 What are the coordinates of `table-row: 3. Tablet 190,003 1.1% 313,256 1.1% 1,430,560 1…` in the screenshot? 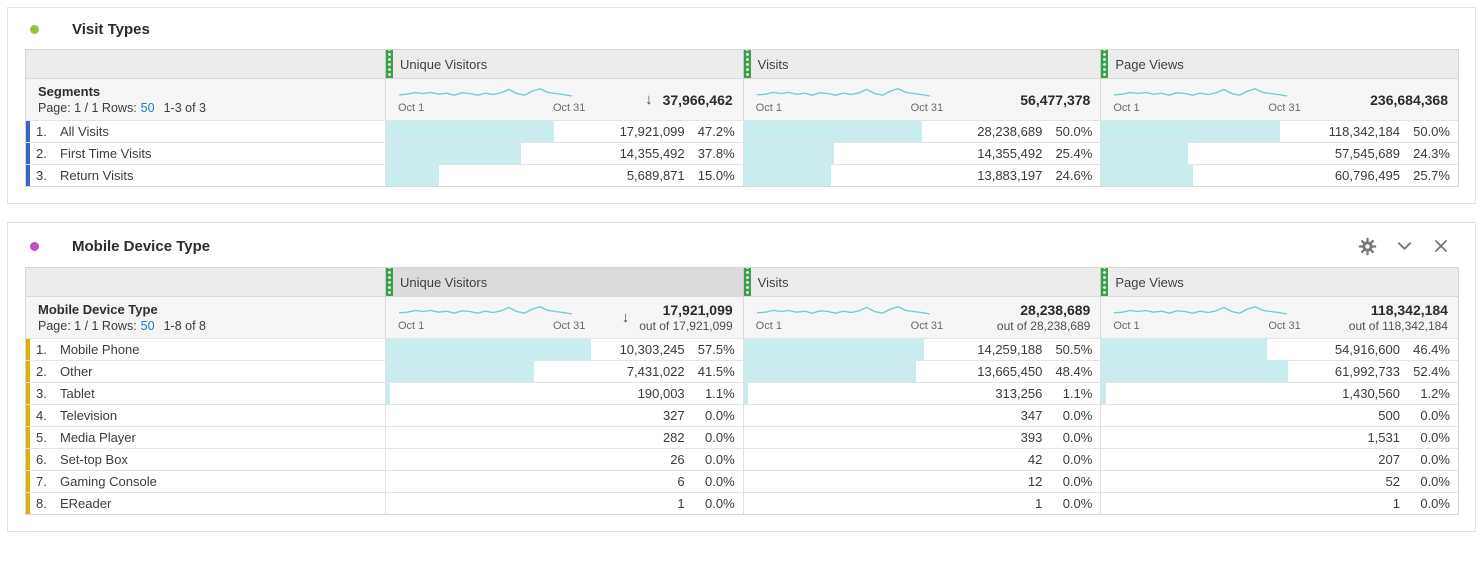 It's located at (742, 393).